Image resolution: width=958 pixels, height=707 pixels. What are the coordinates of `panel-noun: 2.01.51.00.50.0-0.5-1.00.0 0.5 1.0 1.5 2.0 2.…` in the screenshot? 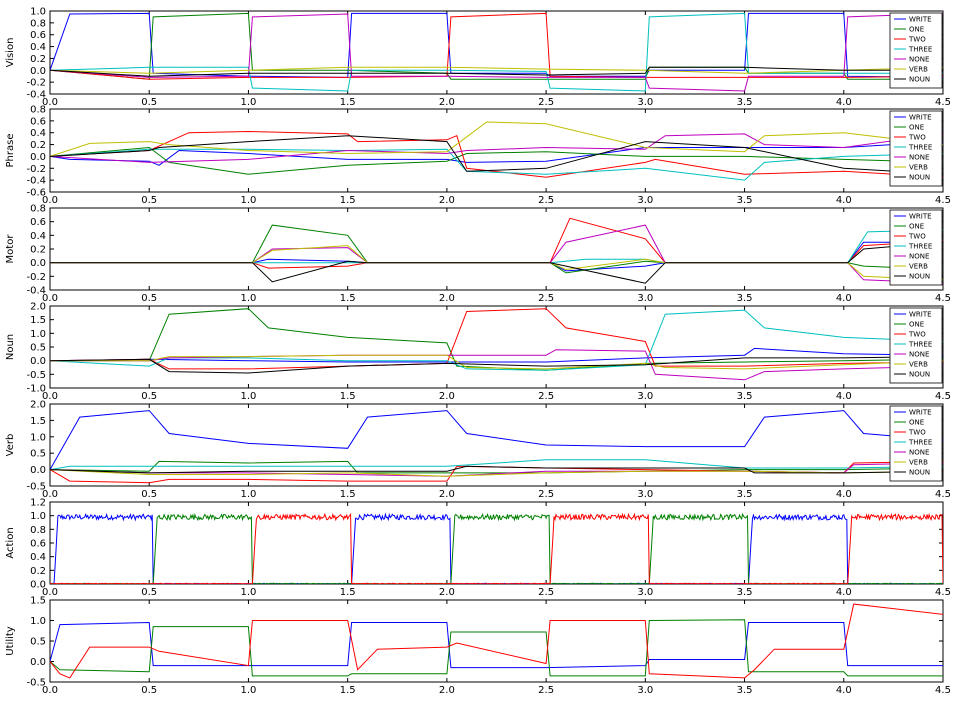 It's located at (478, 352).